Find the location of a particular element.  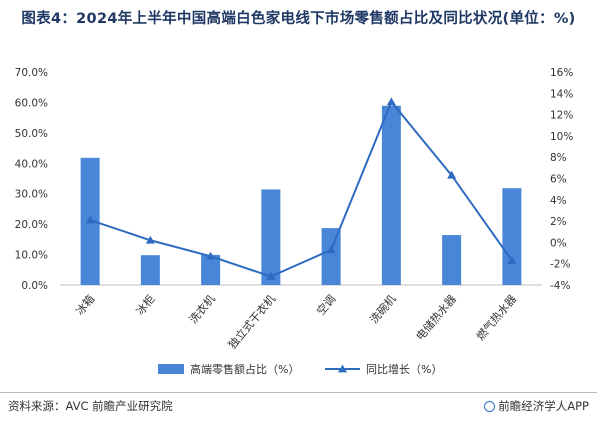

brand-logo-icon is located at coordinates (490, 406).